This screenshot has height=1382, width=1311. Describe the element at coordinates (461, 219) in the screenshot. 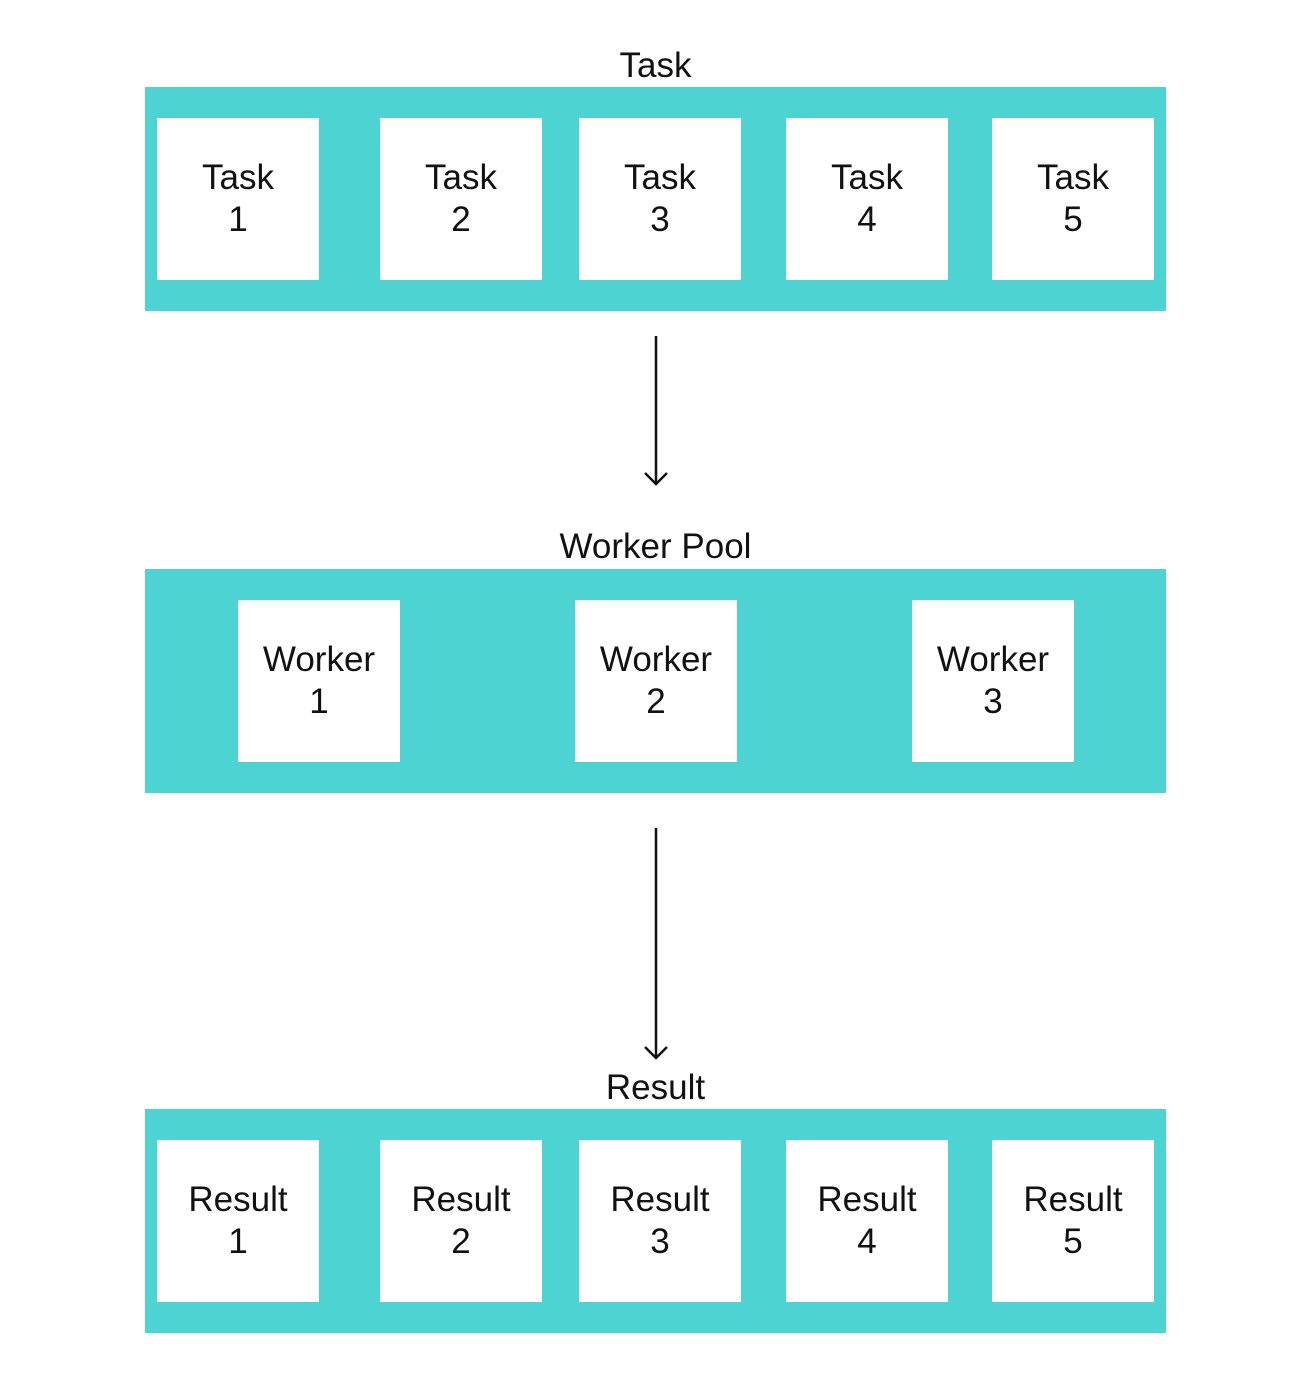

I see `task-card-number: 2` at that location.